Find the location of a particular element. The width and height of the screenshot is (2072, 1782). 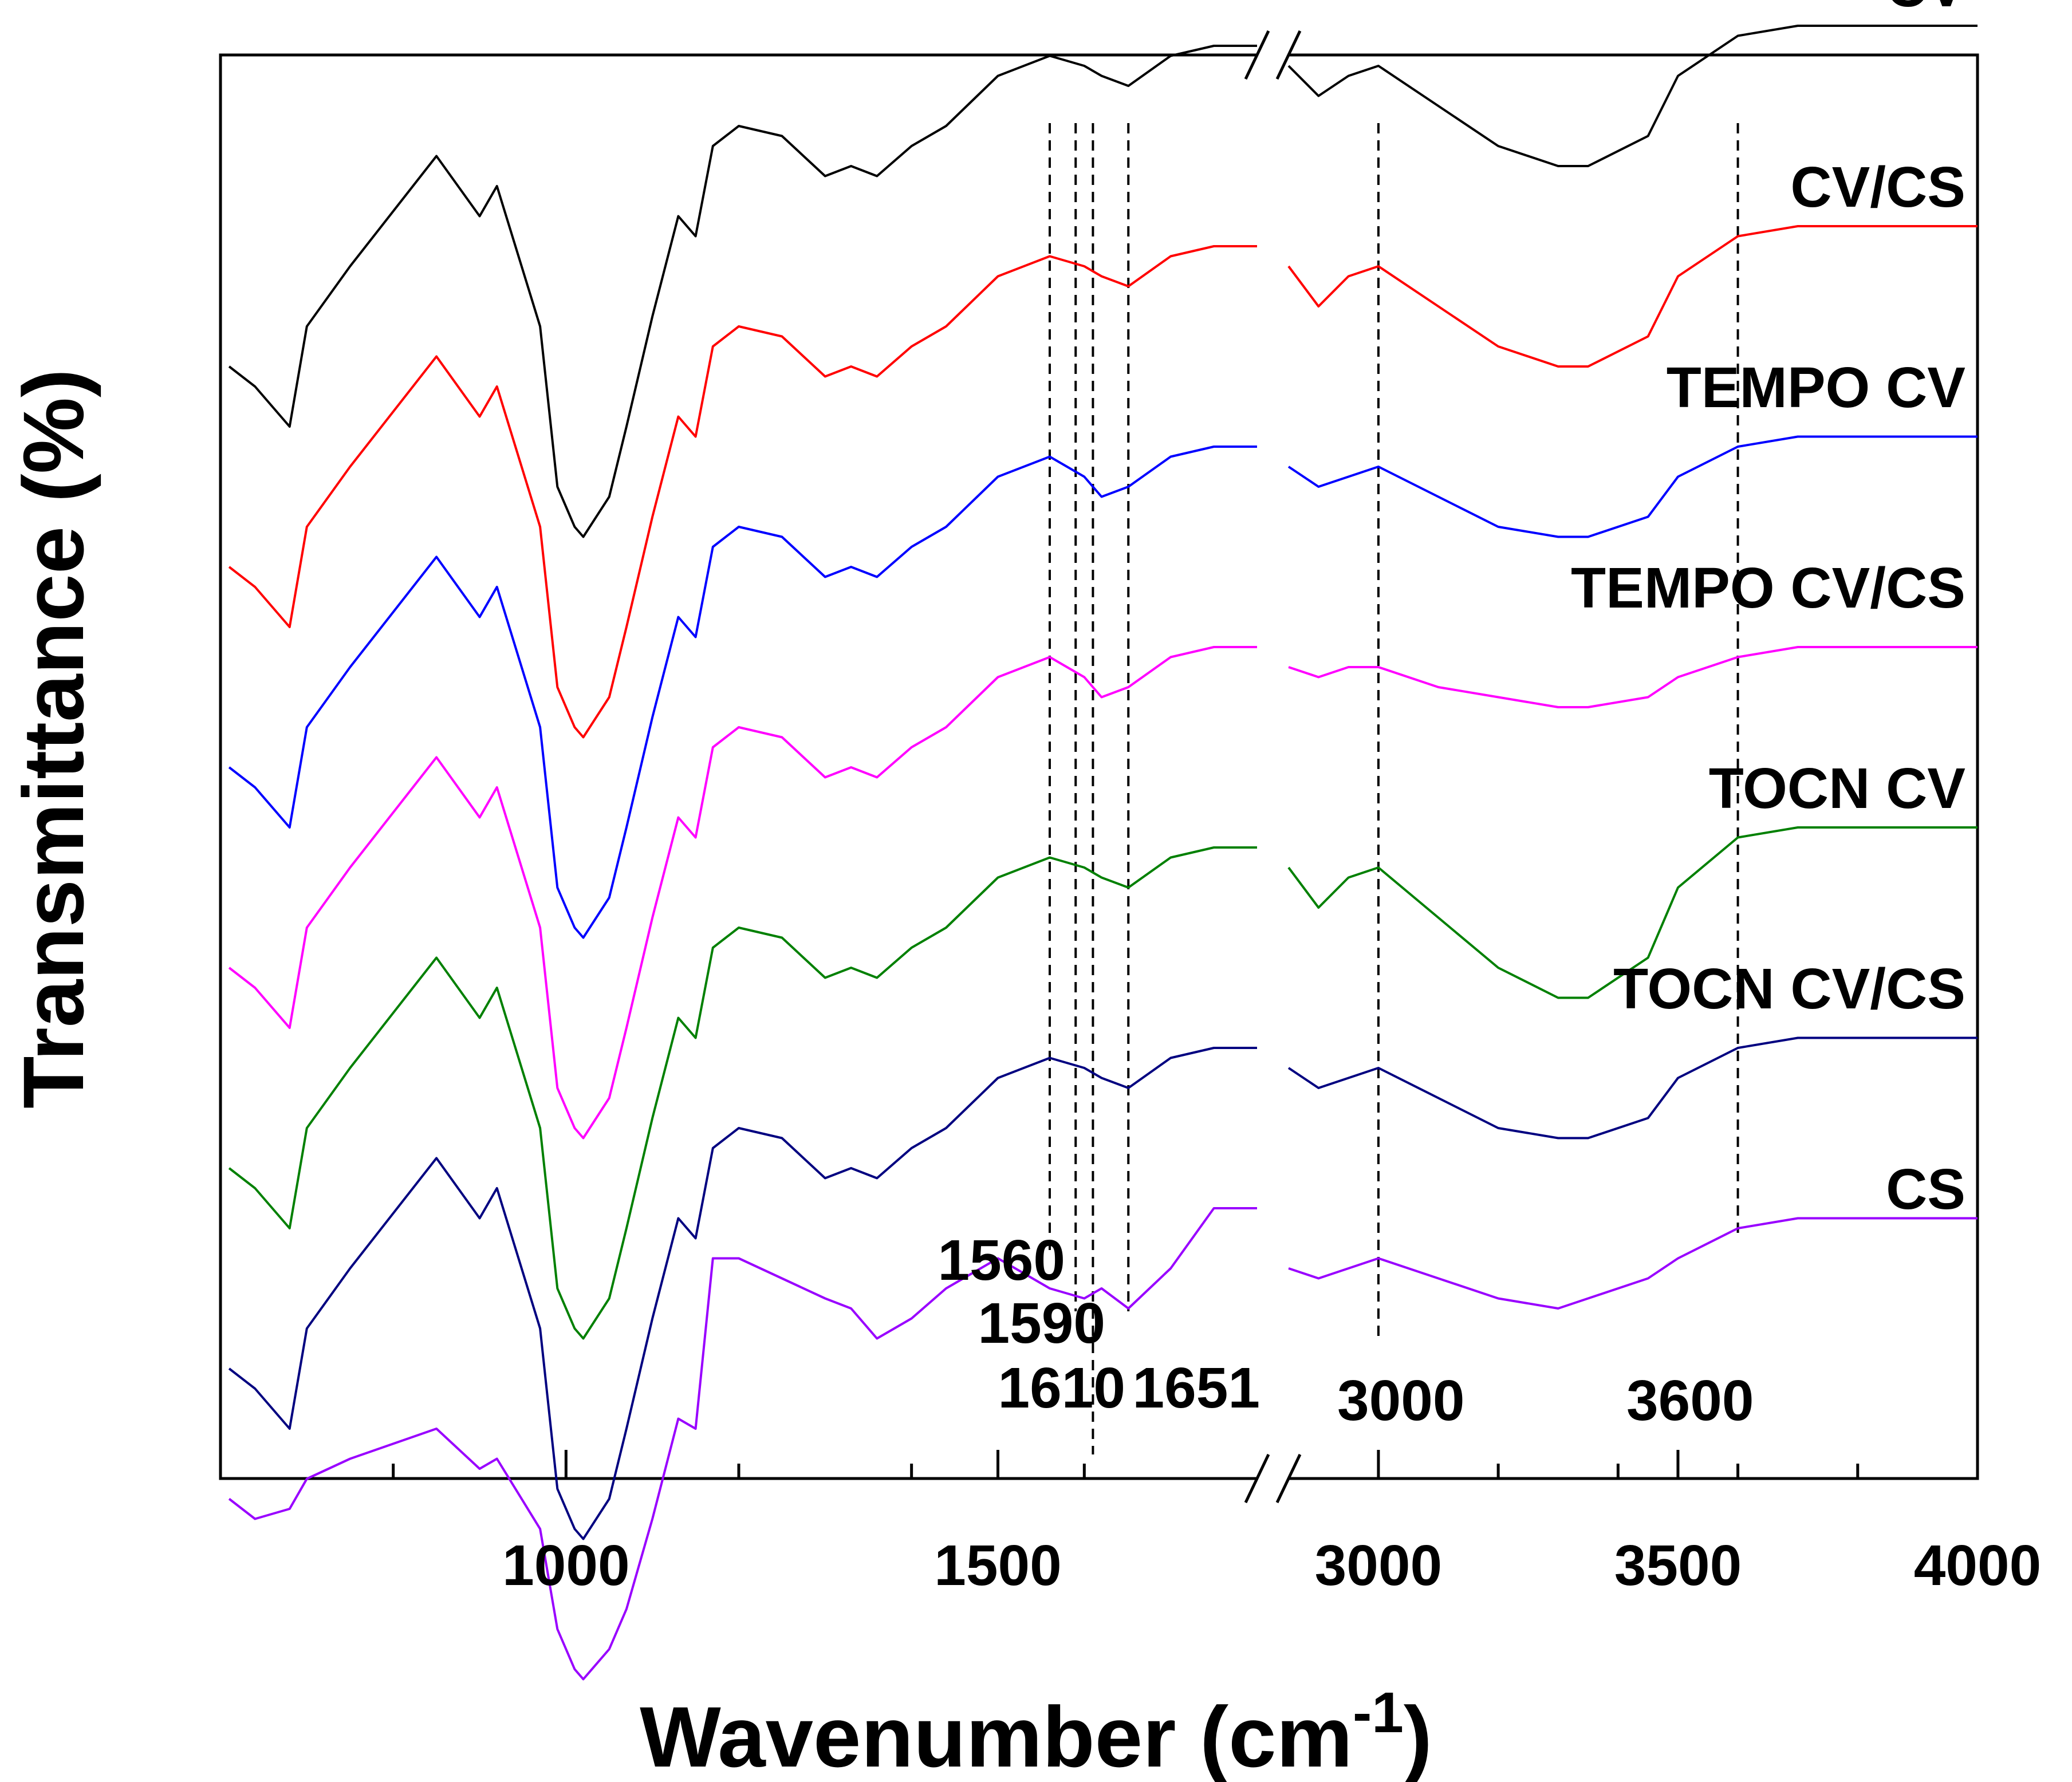

trace-tempo-cv-low is located at coordinates (742, 692).